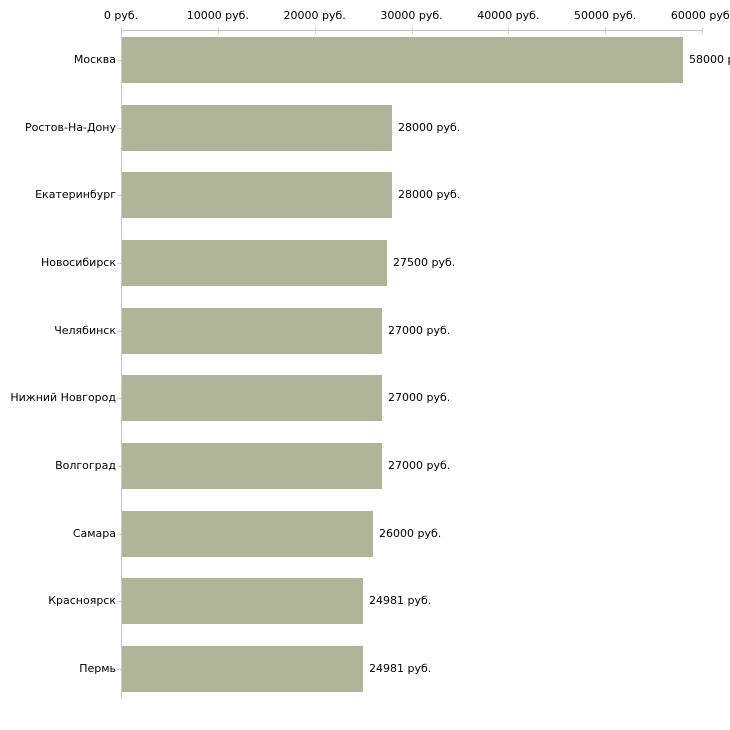 This screenshot has height=730, width=730. Describe the element at coordinates (508, 15) in the screenshot. I see `x-axis-tick-label: 40000 руб.` at that location.